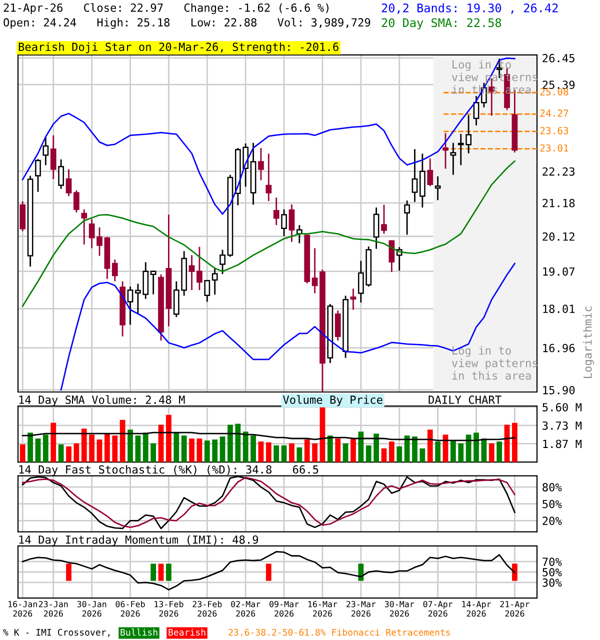 Image resolution: width=600 pixels, height=640 pixels. Describe the element at coordinates (187, 23) in the screenshot. I see `chart-subtitle: Open: 24.24 High: 25.18 Low: 22.88 Vol: 3,989,729` at that location.